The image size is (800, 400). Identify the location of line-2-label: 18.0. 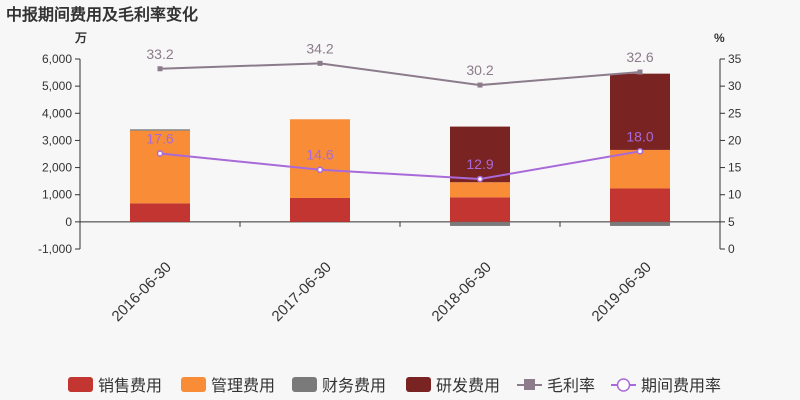
(639, 136).